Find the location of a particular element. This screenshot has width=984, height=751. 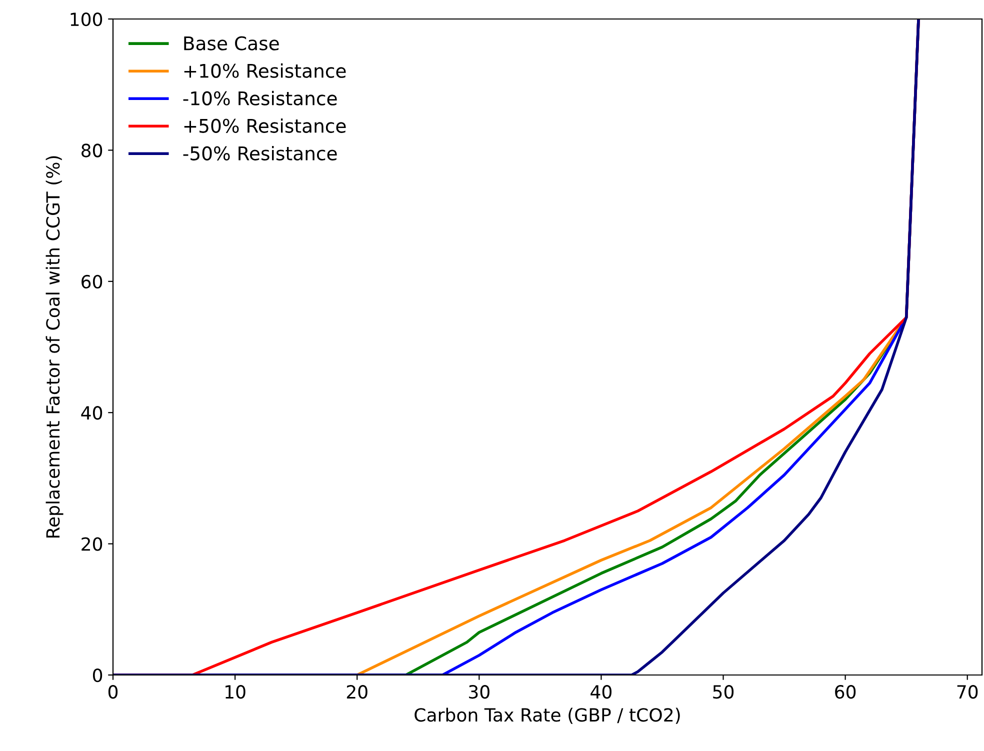

x-tick-label: 10 is located at coordinates (236, 692).